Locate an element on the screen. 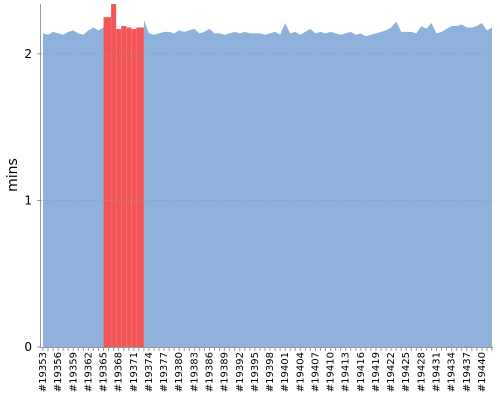  x-tick-label: #19413 is located at coordinates (346, 372).